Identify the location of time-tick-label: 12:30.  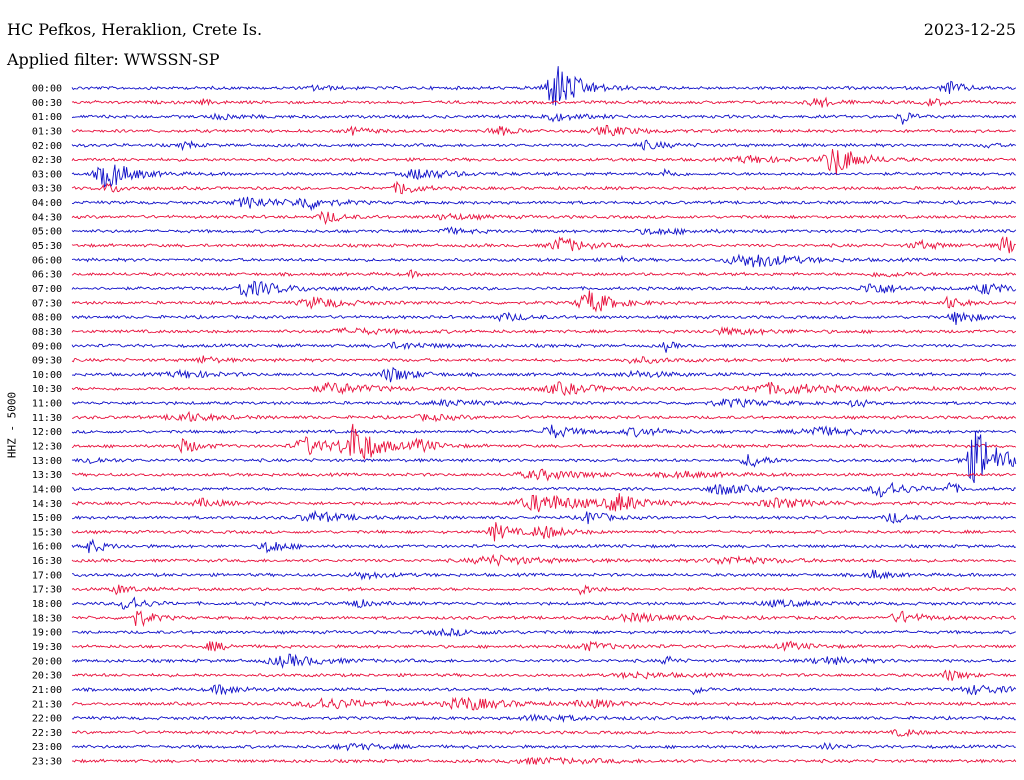
(47, 447).